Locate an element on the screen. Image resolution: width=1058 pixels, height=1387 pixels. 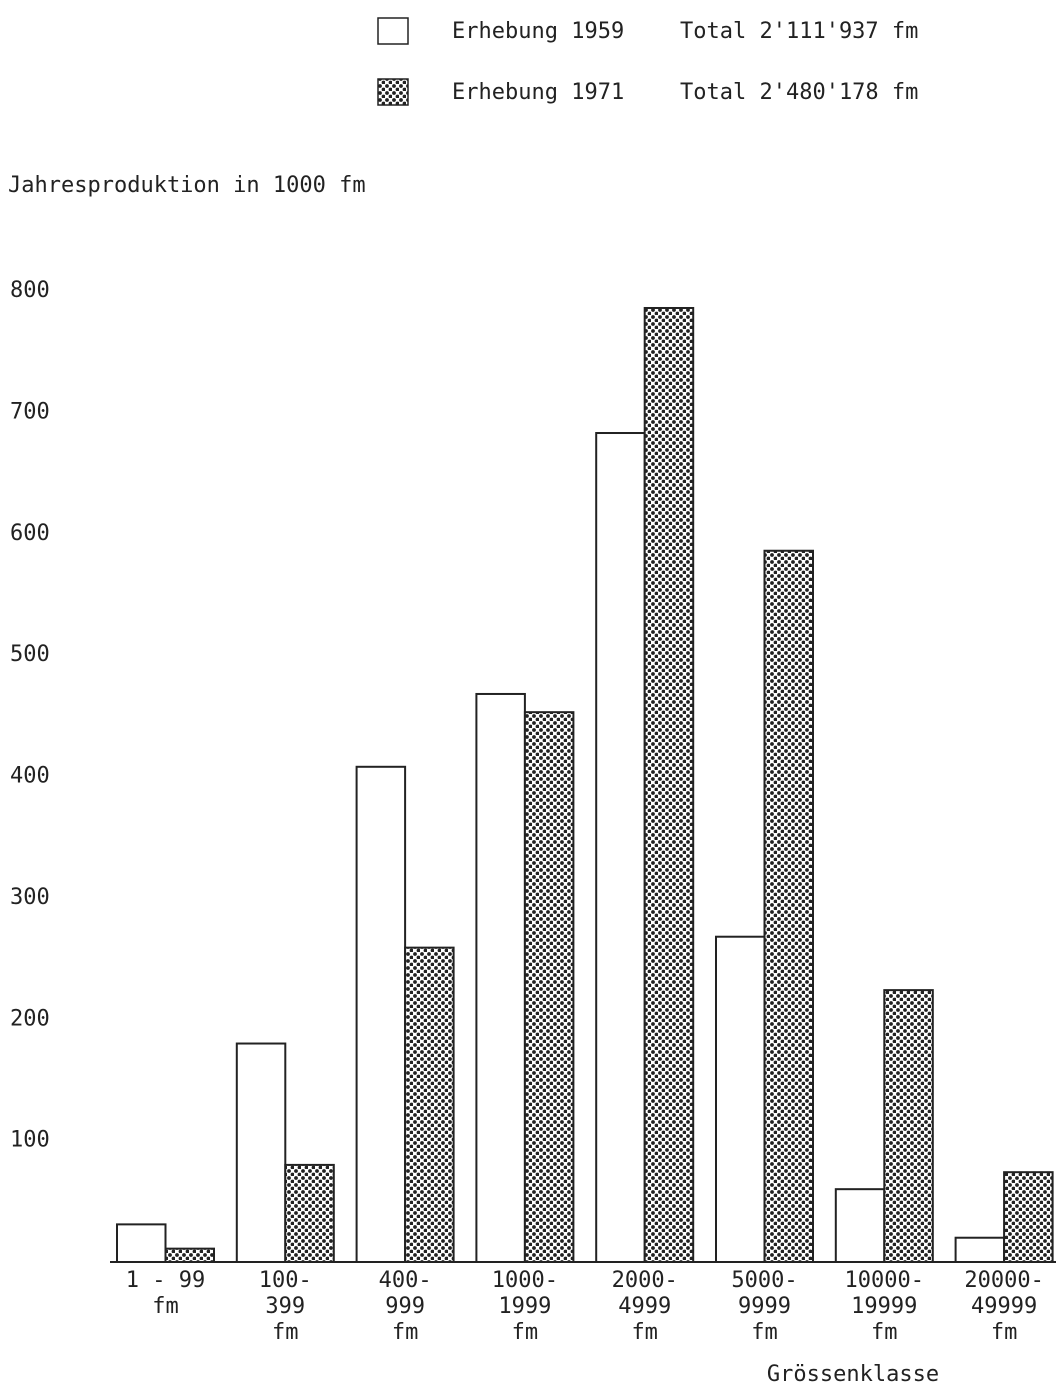
x-tick-label: 1 - 99 is located at coordinates (165, 1280).